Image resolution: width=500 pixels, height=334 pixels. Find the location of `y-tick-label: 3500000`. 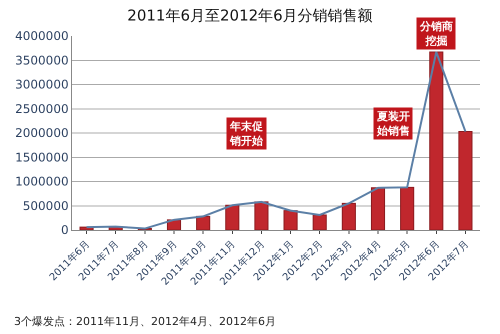

y-tick-label: 3500000 is located at coordinates (42, 60).